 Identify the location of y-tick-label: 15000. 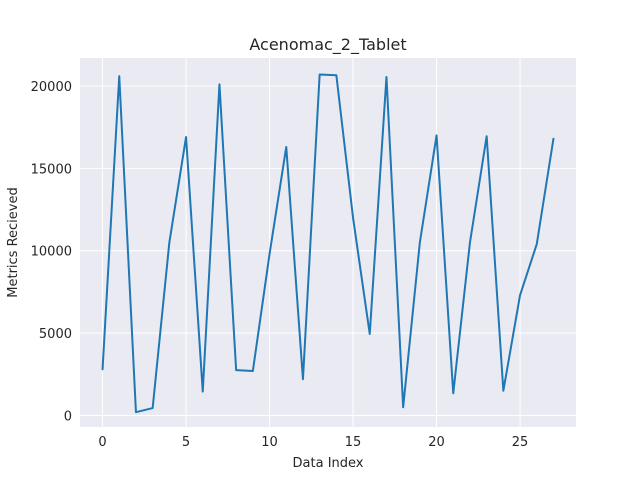
(51, 169).